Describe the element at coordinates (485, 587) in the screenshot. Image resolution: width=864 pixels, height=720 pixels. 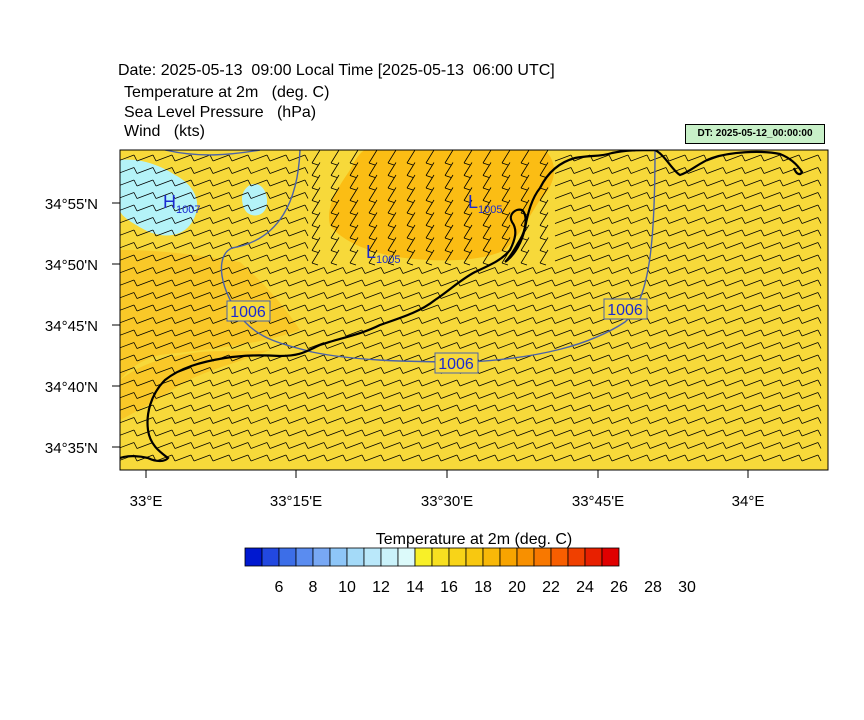
I see `colorbar-labels: 6 8 10 12 14 16 18 20 22 24 26 28 30` at that location.